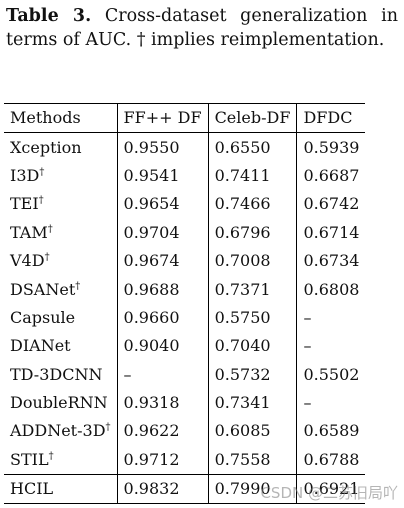 The width and height of the screenshot is (404, 508). Describe the element at coordinates (331, 289) in the screenshot. I see `dfdc-cell: 0.6808` at that location.